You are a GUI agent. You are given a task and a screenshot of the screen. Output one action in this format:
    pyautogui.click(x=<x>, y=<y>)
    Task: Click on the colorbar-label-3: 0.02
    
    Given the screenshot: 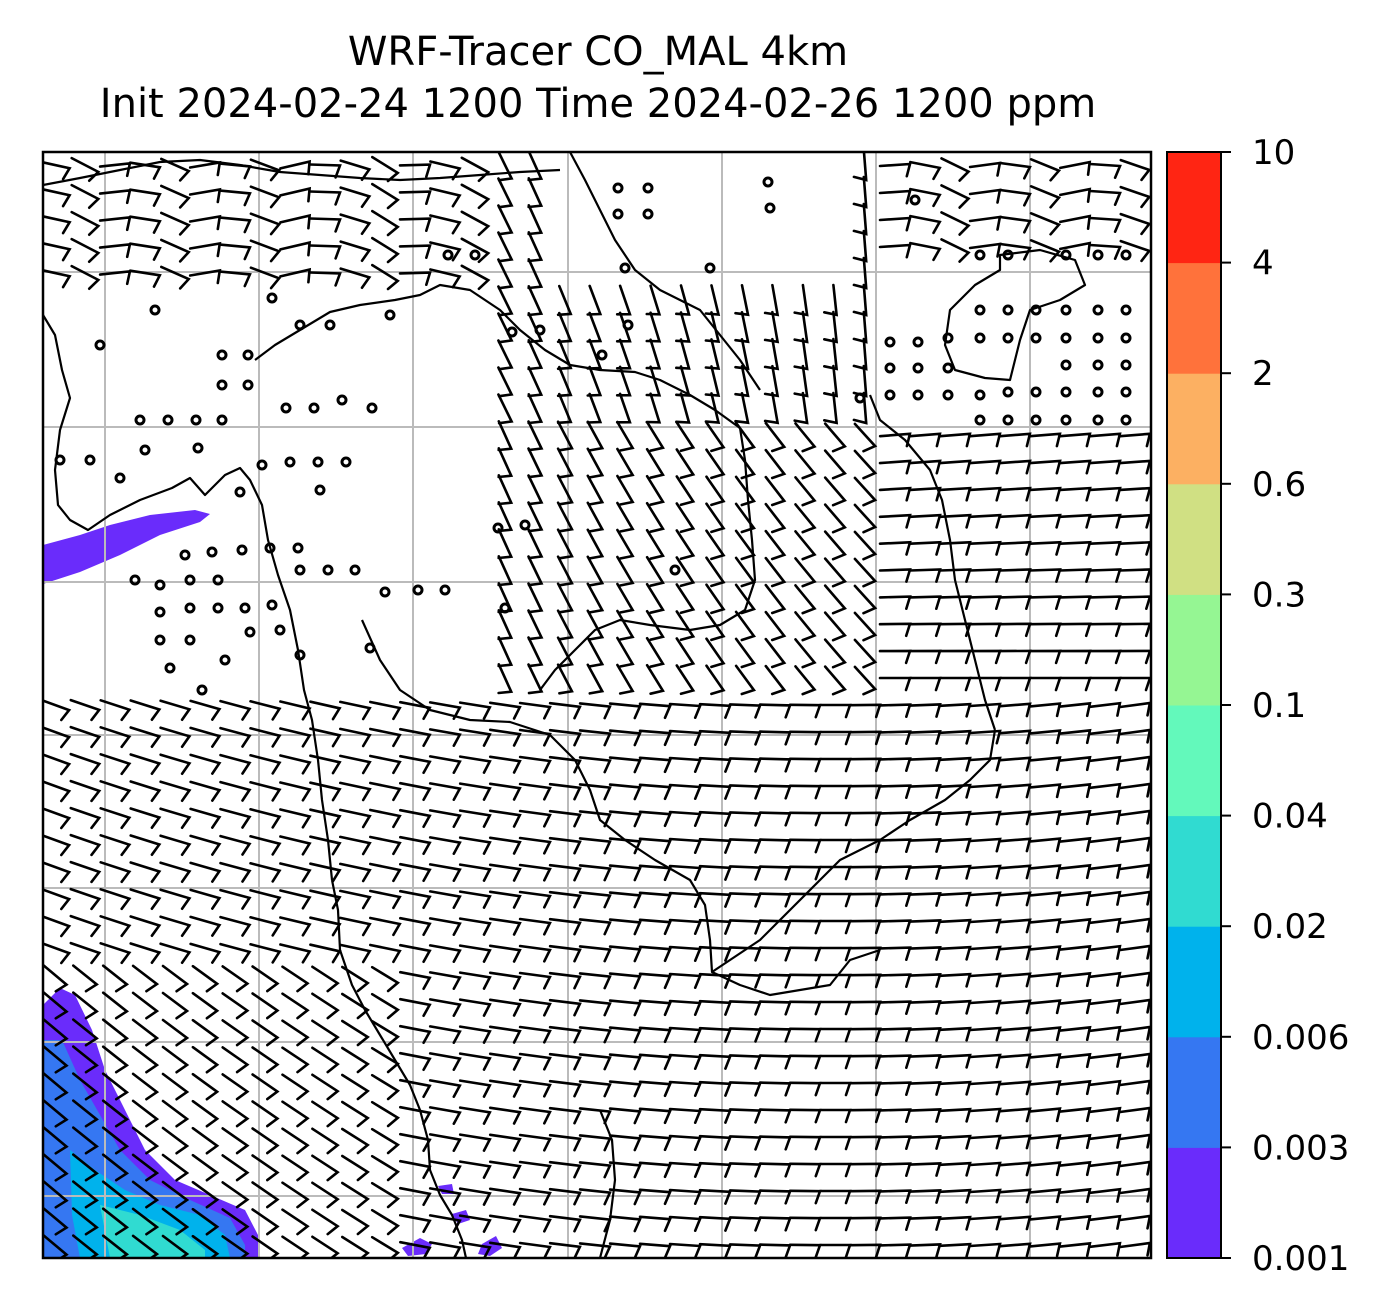 What is the action you would take?
    pyautogui.click(x=1290, y=927)
    